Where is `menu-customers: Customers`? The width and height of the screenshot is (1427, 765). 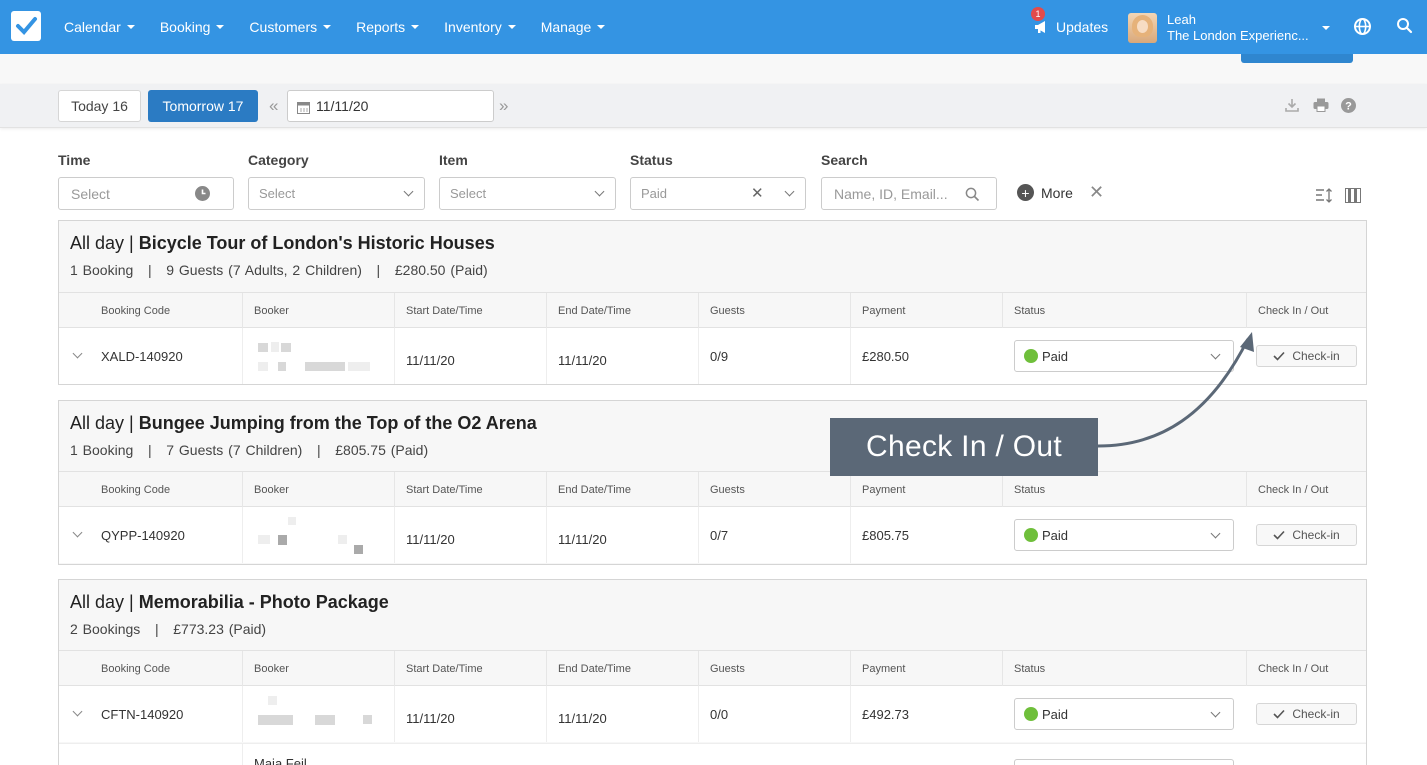
menu-customers: Customers is located at coordinates (290, 27).